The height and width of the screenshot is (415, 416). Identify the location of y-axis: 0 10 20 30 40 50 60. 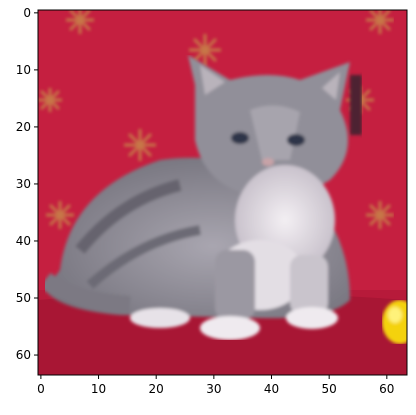
(27, 184).